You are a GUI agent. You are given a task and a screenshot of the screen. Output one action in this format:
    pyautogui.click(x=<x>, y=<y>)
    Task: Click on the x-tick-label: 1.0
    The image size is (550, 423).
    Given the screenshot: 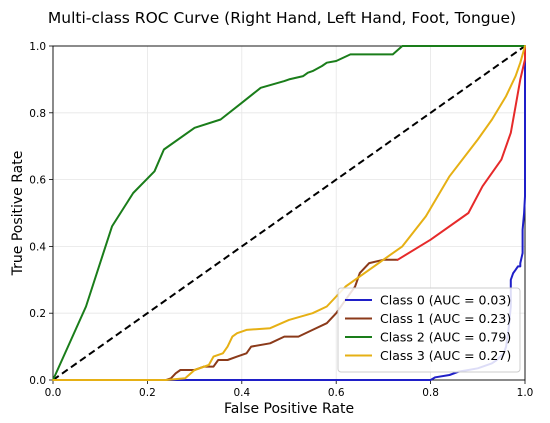 What is the action you would take?
    pyautogui.click(x=525, y=393)
    